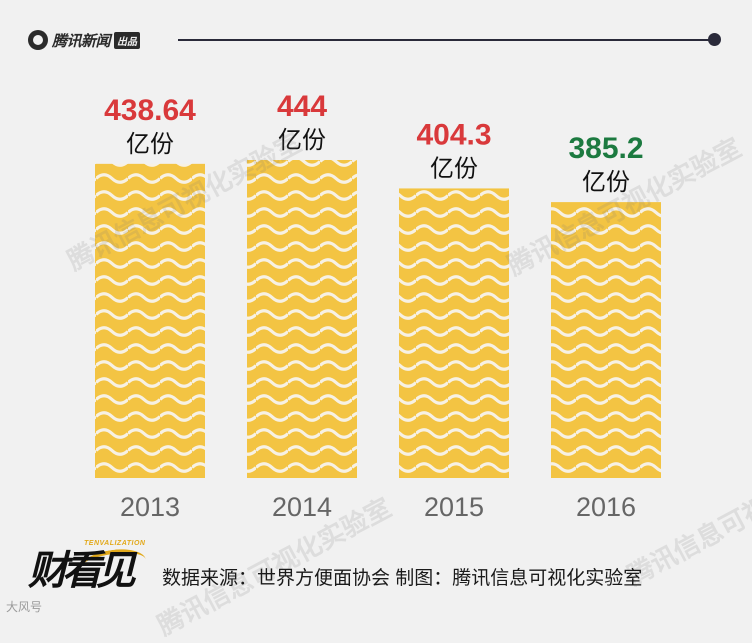  What do you see at coordinates (127, 40) in the screenshot?
I see `logo-badge: 出品` at bounding box center [127, 40].